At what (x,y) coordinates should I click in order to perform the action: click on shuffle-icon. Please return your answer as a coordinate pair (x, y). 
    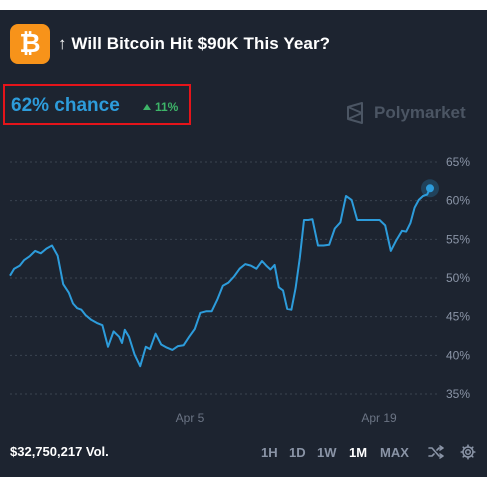
    Looking at the image, I should click on (436, 452).